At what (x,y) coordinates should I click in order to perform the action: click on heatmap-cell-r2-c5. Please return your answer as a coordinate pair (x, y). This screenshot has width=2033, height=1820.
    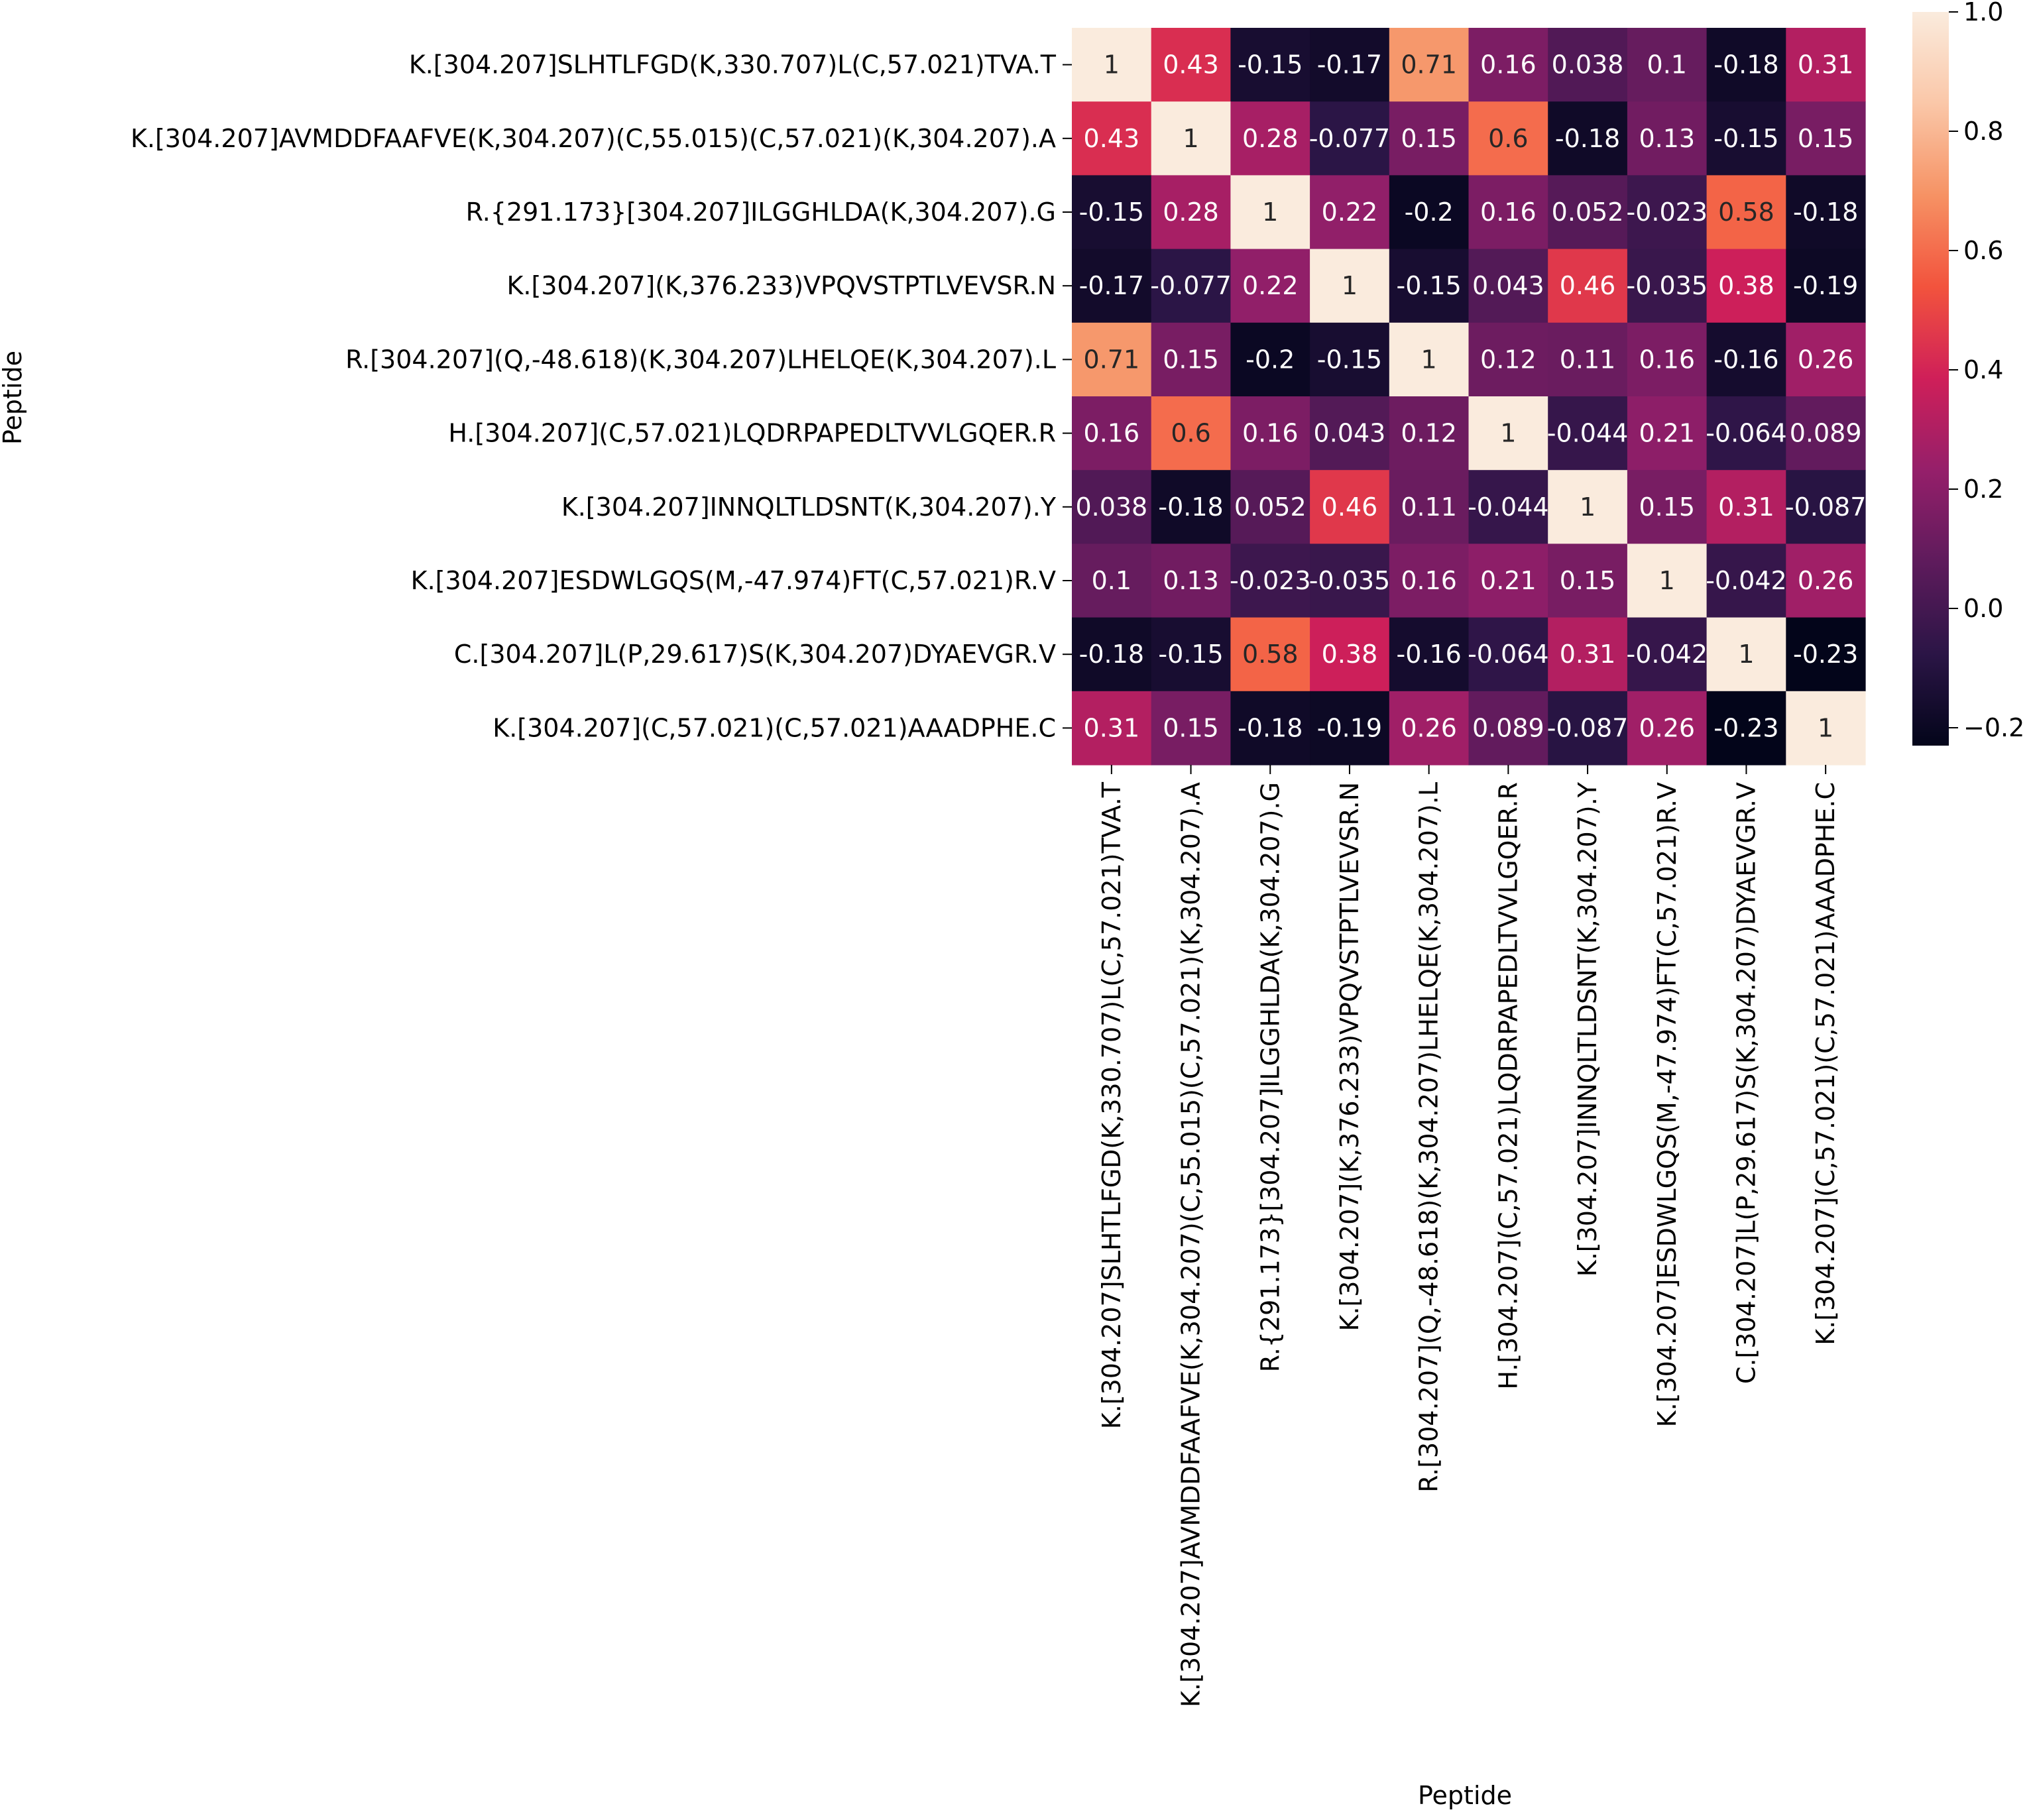
    Looking at the image, I should click on (1508, 212).